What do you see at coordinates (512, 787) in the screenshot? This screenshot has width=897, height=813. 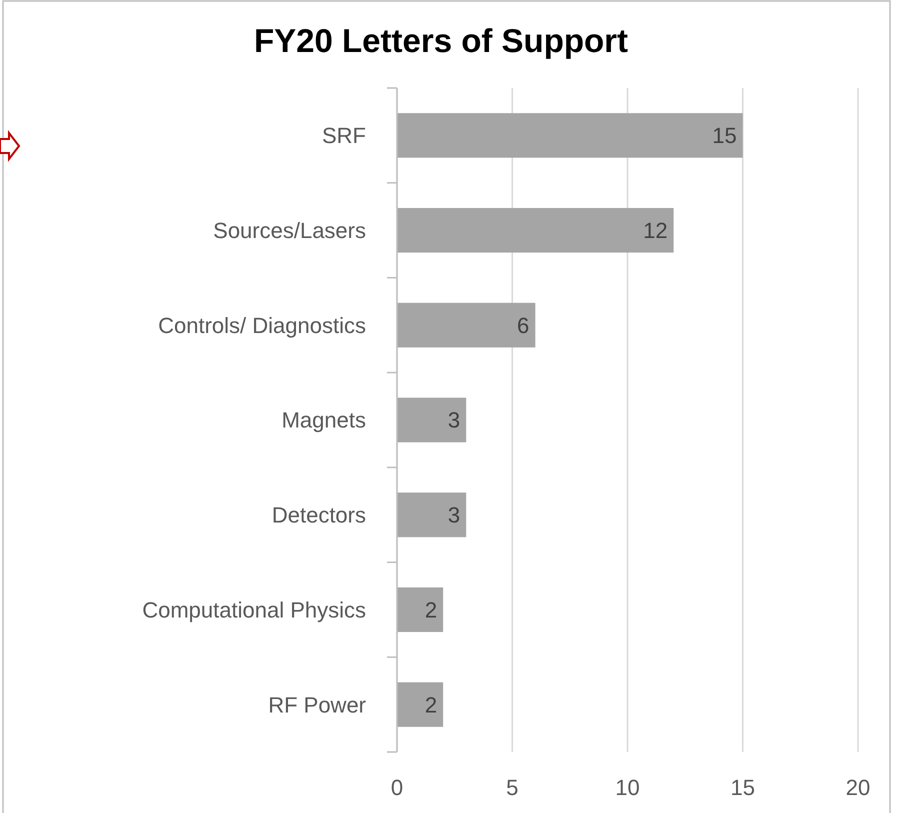 I see `x-tick-label: 5` at bounding box center [512, 787].